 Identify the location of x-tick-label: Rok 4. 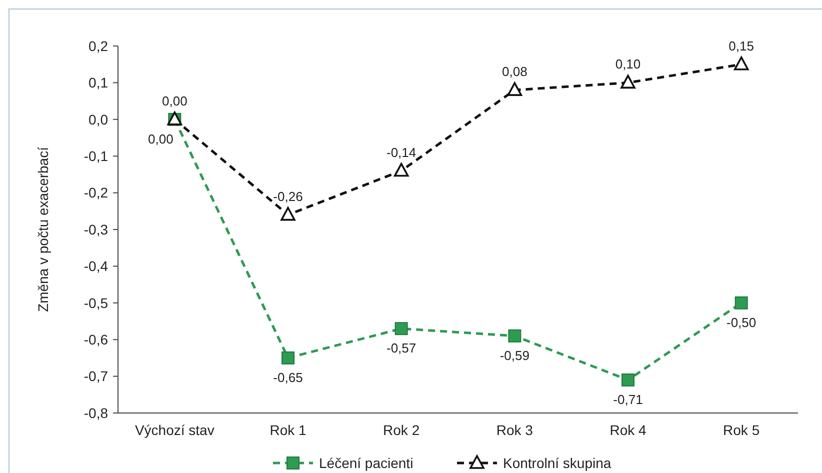
(628, 430).